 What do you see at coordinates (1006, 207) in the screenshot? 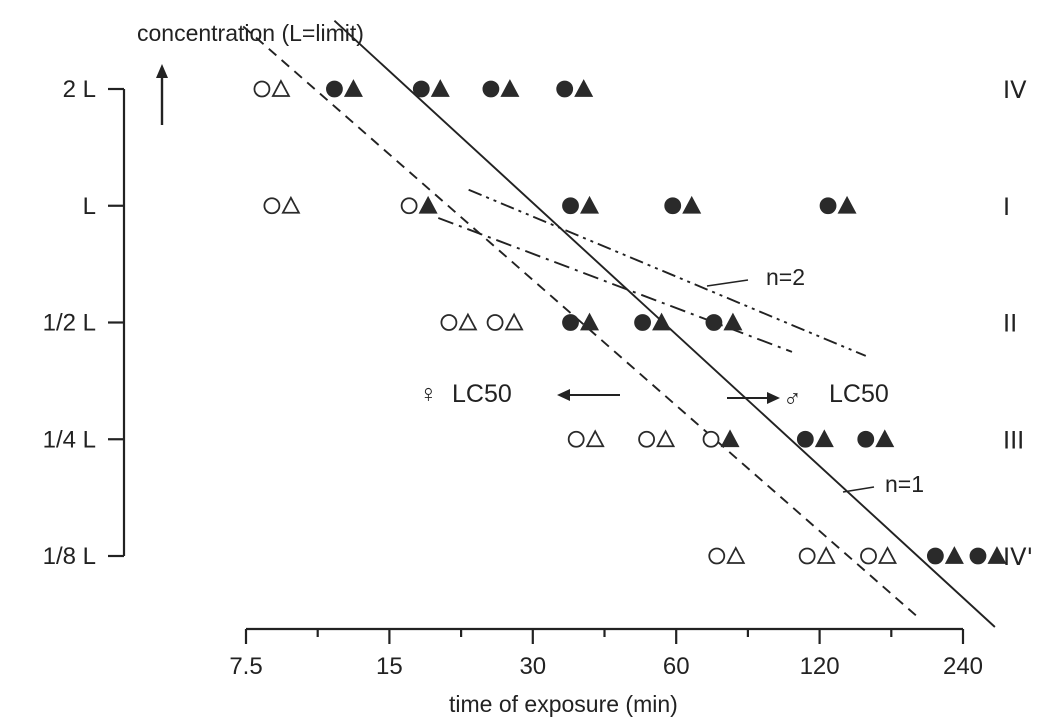
I see `row-label: I` at bounding box center [1006, 207].